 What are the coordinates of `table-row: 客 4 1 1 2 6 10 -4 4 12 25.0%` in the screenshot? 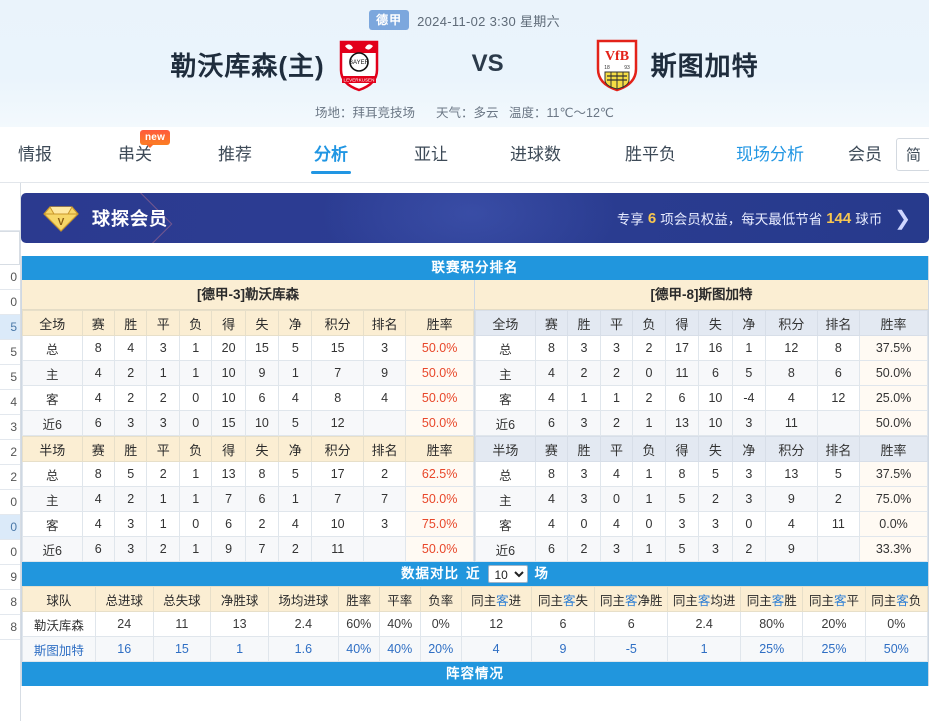 It's located at (701, 398).